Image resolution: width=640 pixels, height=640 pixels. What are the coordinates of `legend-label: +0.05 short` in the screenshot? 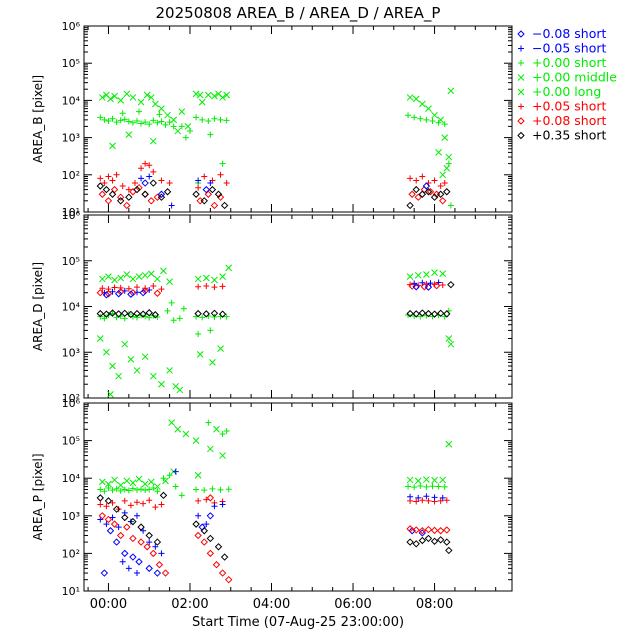 It's located at (569, 106).